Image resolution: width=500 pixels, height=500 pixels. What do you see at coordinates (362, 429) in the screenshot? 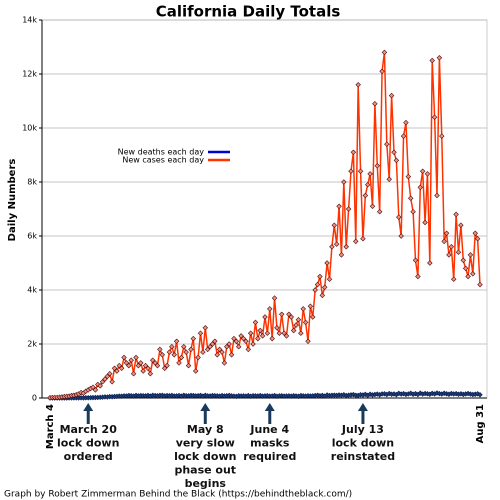
I see `annotation-text: July 13` at bounding box center [362, 429].